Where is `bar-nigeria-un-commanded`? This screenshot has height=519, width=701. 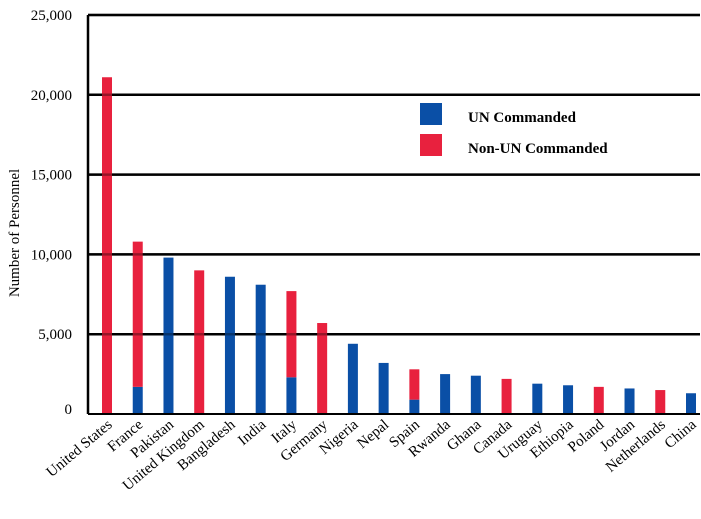 bar-nigeria-un-commanded is located at coordinates (352, 378).